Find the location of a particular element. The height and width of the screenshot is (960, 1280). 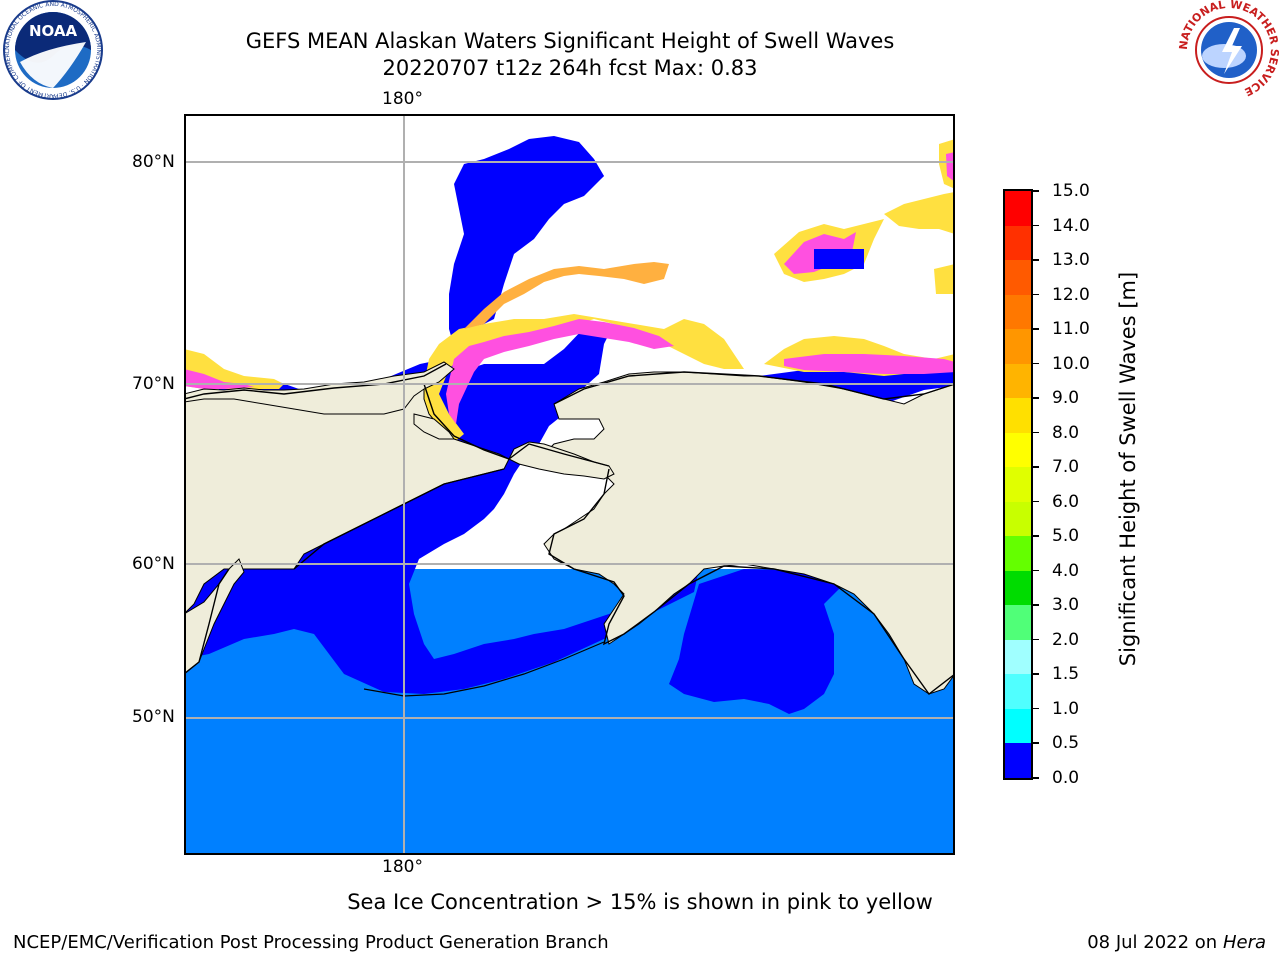

colorbar-tick-label: 8.0 is located at coordinates (1066, 432).